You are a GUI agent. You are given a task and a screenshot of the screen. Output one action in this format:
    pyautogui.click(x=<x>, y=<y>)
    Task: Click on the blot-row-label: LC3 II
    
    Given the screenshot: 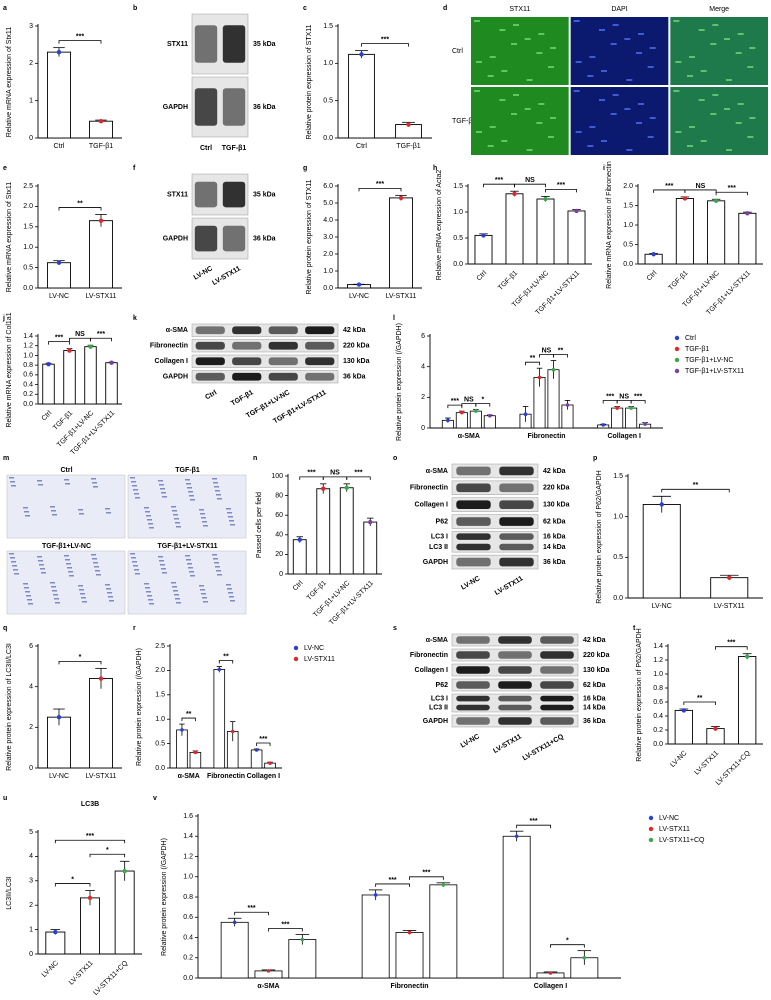 What is the action you would take?
    pyautogui.click(x=438, y=707)
    